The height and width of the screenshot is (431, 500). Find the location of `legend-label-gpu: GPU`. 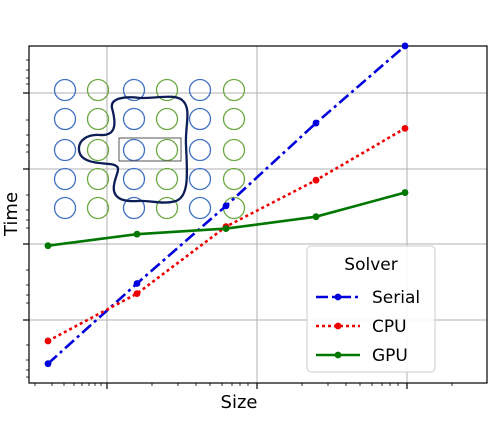

legend-label-gpu: GPU is located at coordinates (390, 356).